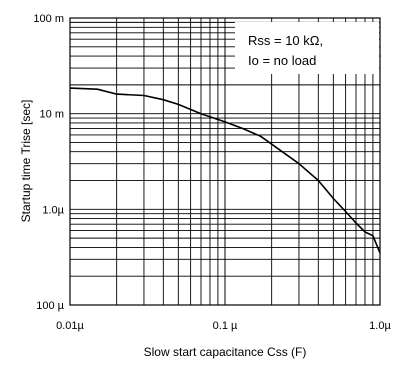  Describe the element at coordinates (26, 161) in the screenshot. I see `y-axis-title: Startup time Trise [sec]` at that location.